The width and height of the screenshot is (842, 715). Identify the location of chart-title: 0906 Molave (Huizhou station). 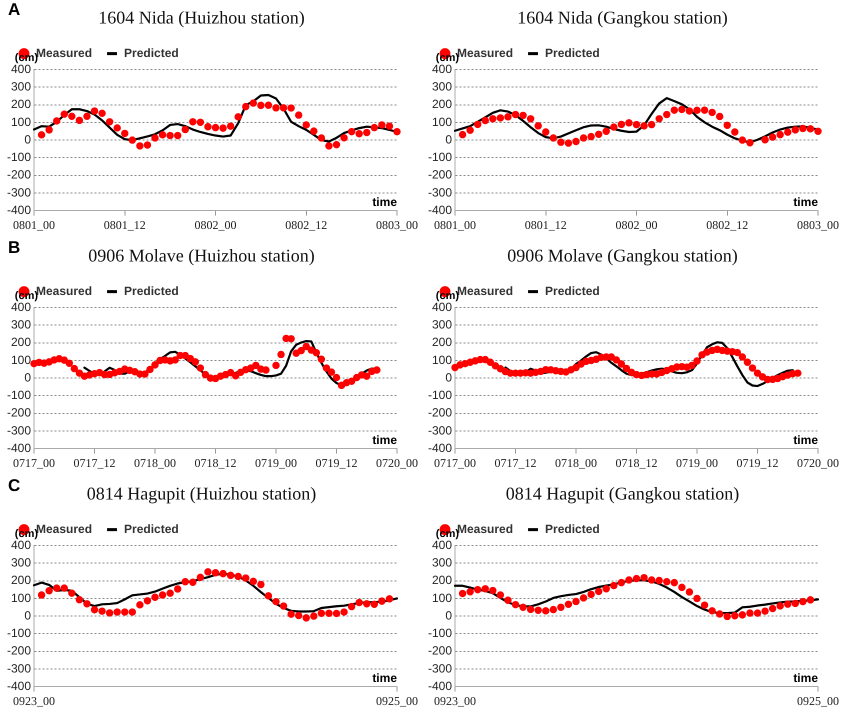
(201, 256).